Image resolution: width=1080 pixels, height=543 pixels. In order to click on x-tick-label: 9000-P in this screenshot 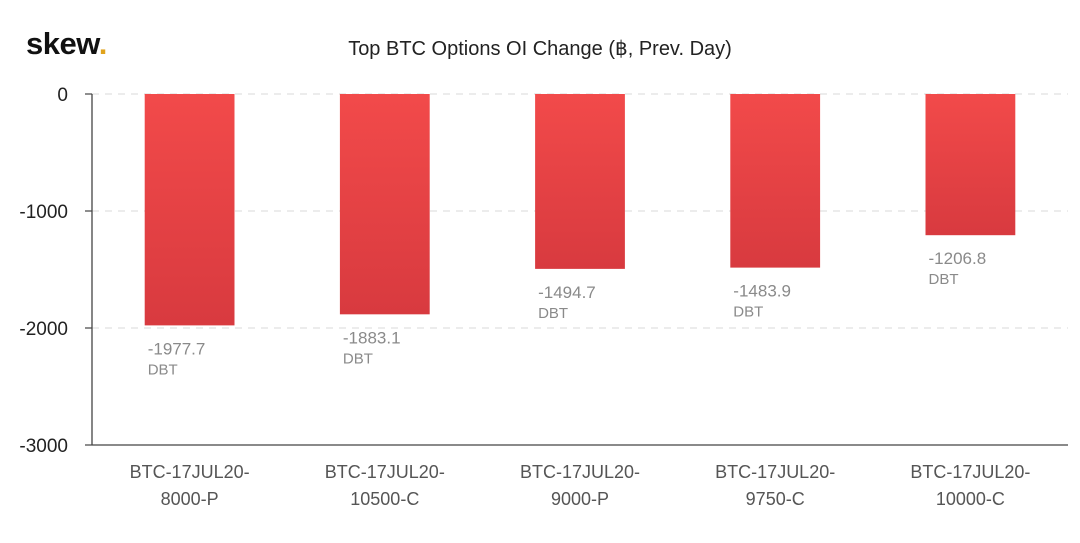, I will do `click(580, 499)`.